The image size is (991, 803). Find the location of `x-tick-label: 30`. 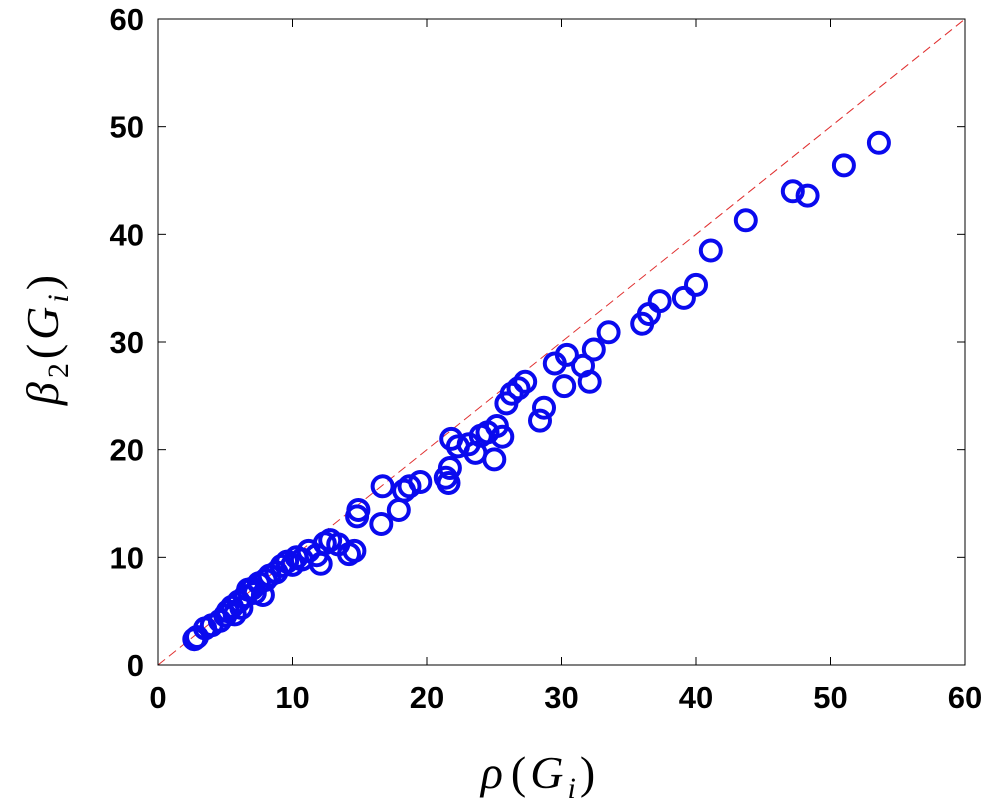

x-tick-label: 30 is located at coordinates (561, 697).